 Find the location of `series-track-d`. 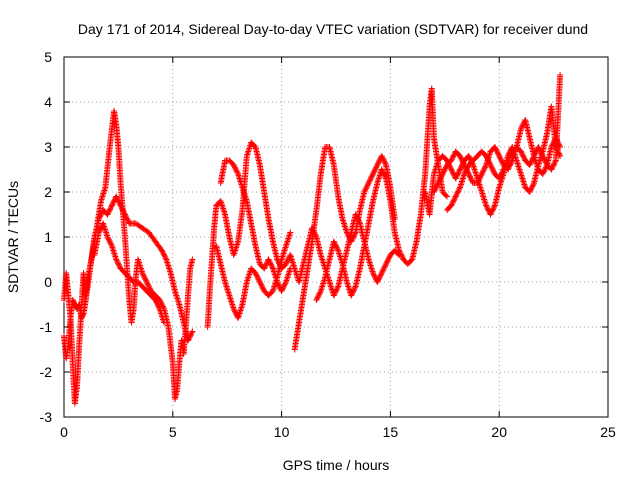

series-track-d is located at coordinates (253, 234).